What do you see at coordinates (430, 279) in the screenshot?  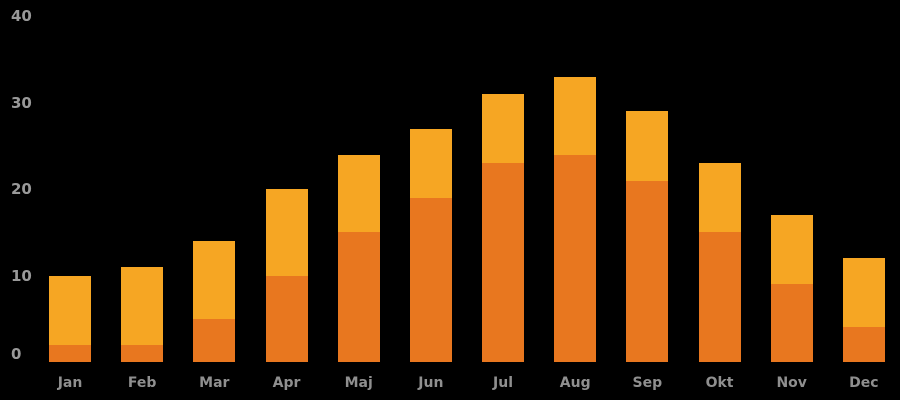 I see `bar-segment-dark-jun` at bounding box center [430, 279].